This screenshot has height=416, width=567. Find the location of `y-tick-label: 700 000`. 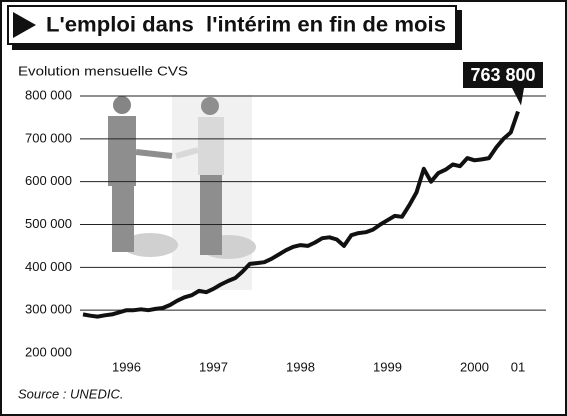

y-tick-label: 700 000 is located at coordinates (48, 137).